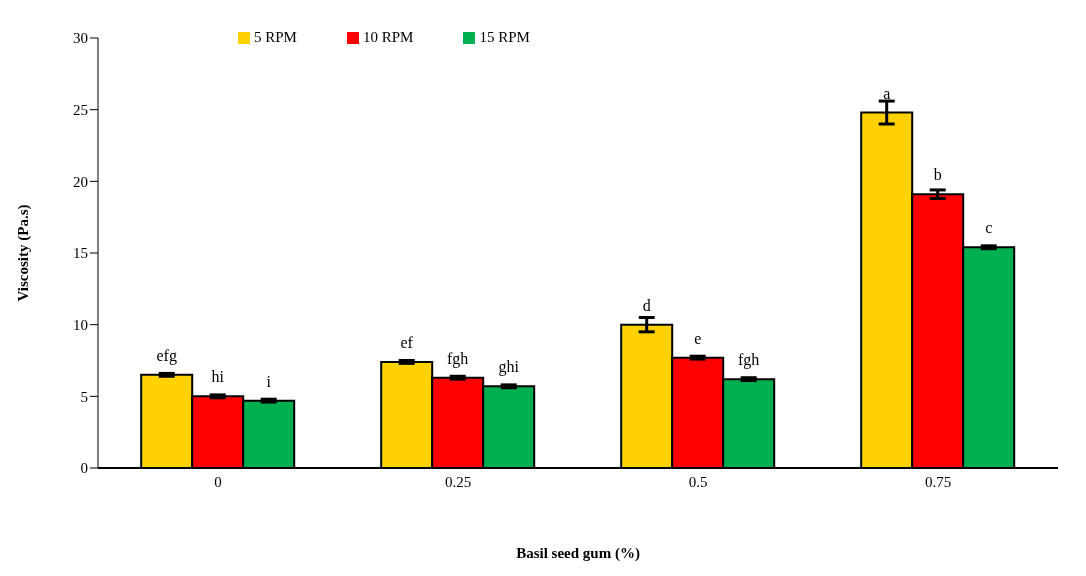 This screenshot has height=576, width=1086. I want to click on data-label: d, so click(646, 305).